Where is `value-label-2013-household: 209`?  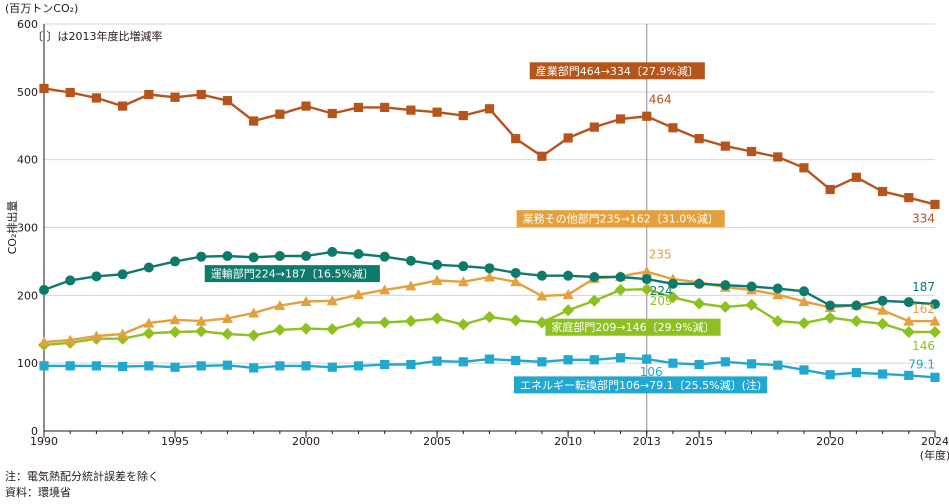
value-label-2013-household: 209 is located at coordinates (661, 301).